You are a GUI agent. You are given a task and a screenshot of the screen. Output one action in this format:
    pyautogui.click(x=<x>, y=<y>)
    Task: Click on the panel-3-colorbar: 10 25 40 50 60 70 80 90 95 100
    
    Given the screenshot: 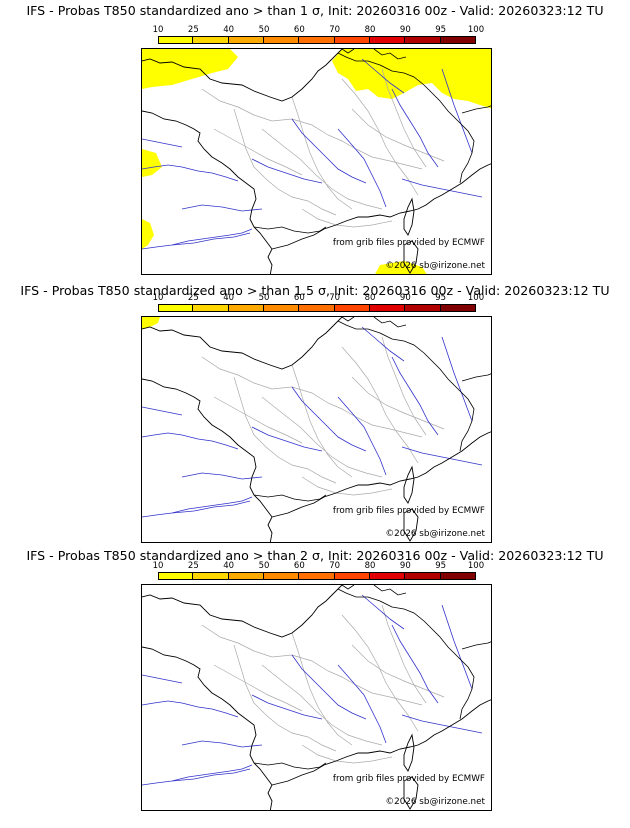 What is the action you would take?
    pyautogui.click(x=318, y=570)
    